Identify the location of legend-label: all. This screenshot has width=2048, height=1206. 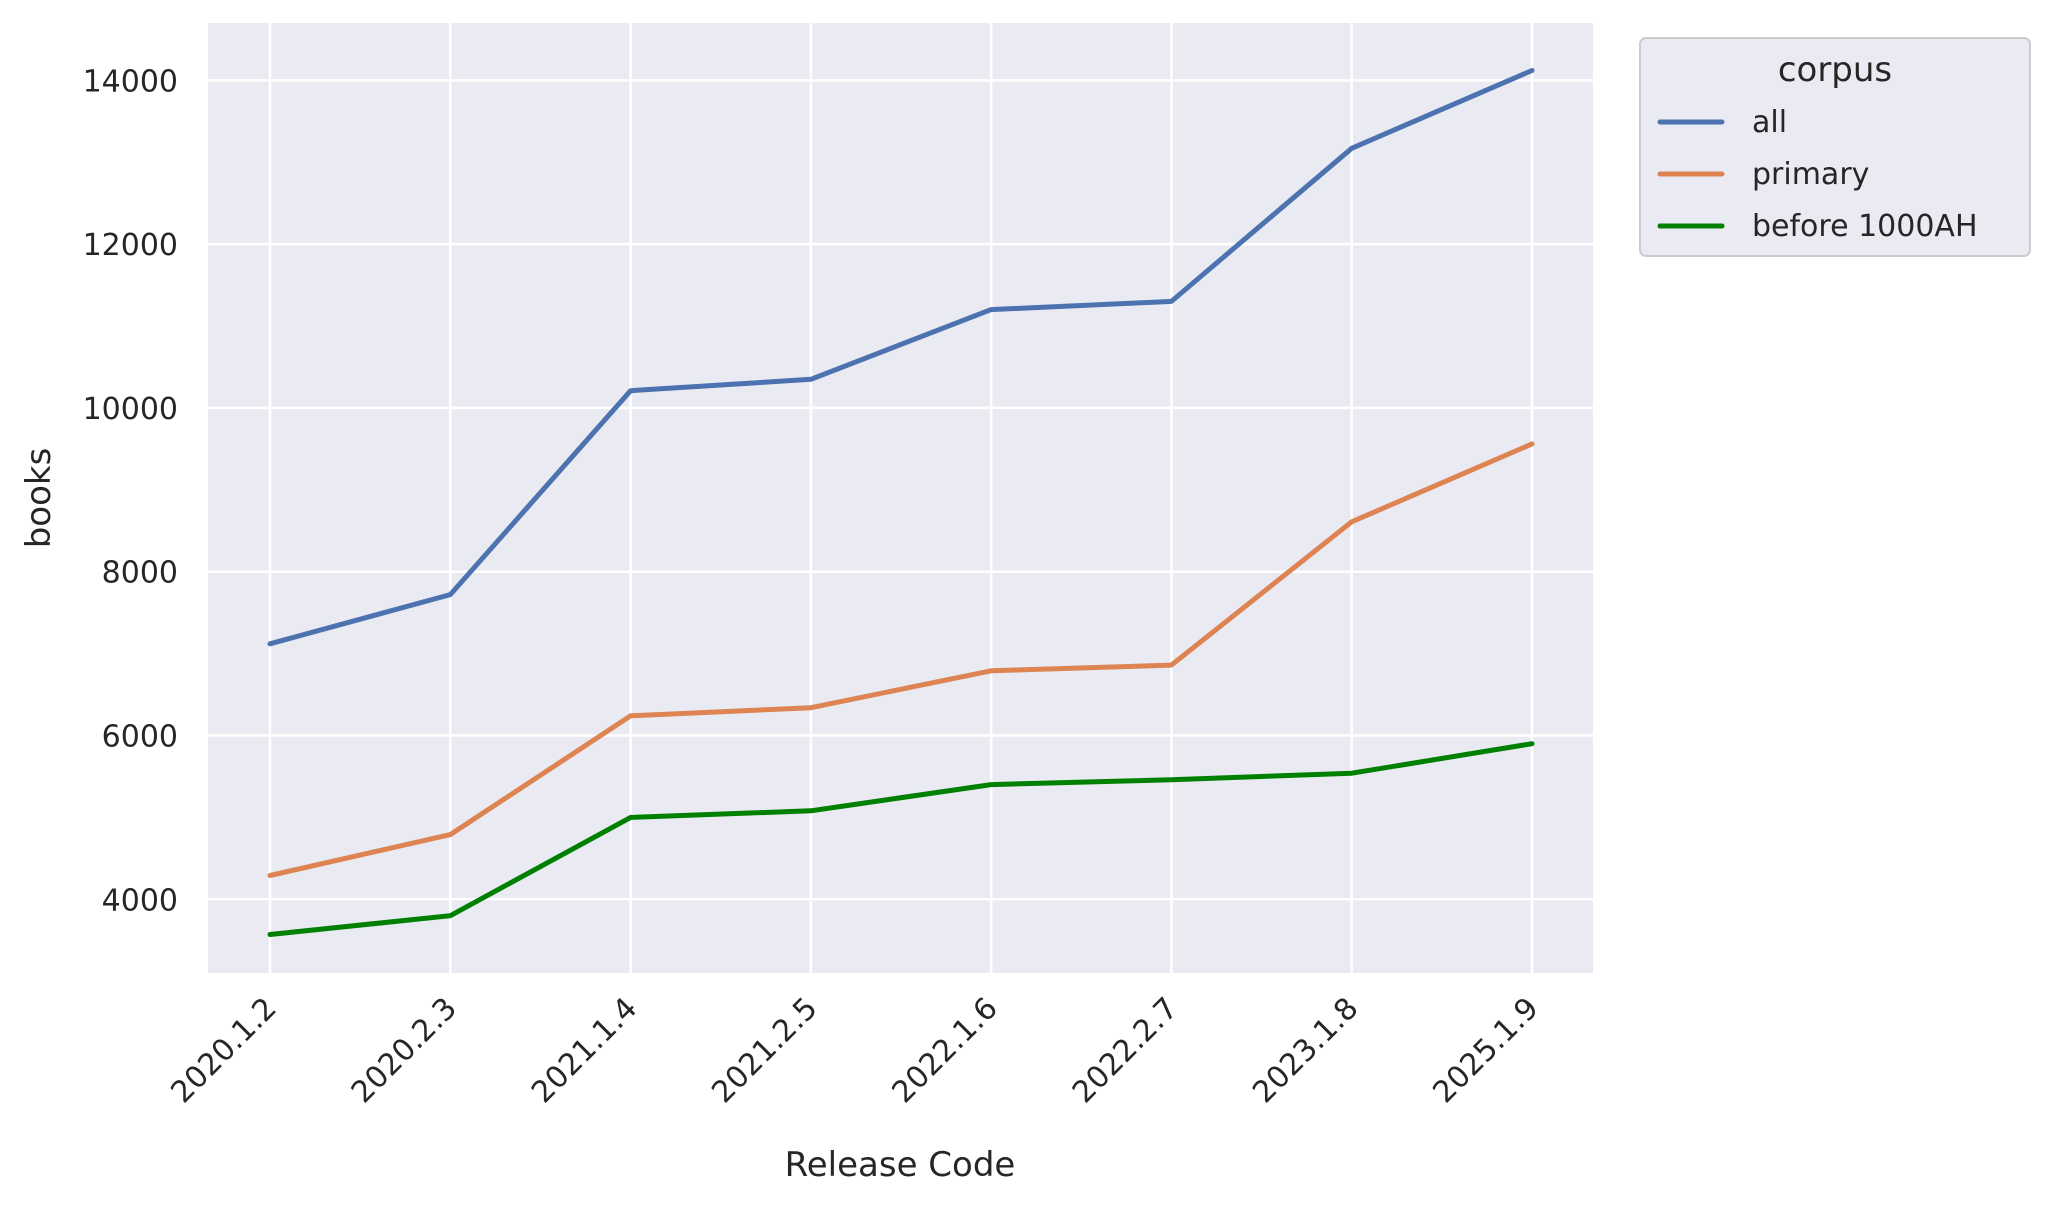
(1769, 122).